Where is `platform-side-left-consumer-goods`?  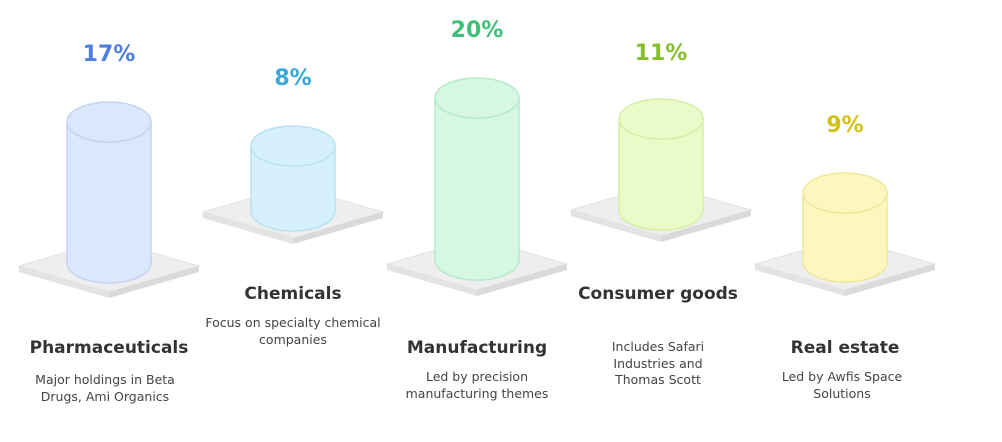
platform-side-left-consumer-goods is located at coordinates (616, 226).